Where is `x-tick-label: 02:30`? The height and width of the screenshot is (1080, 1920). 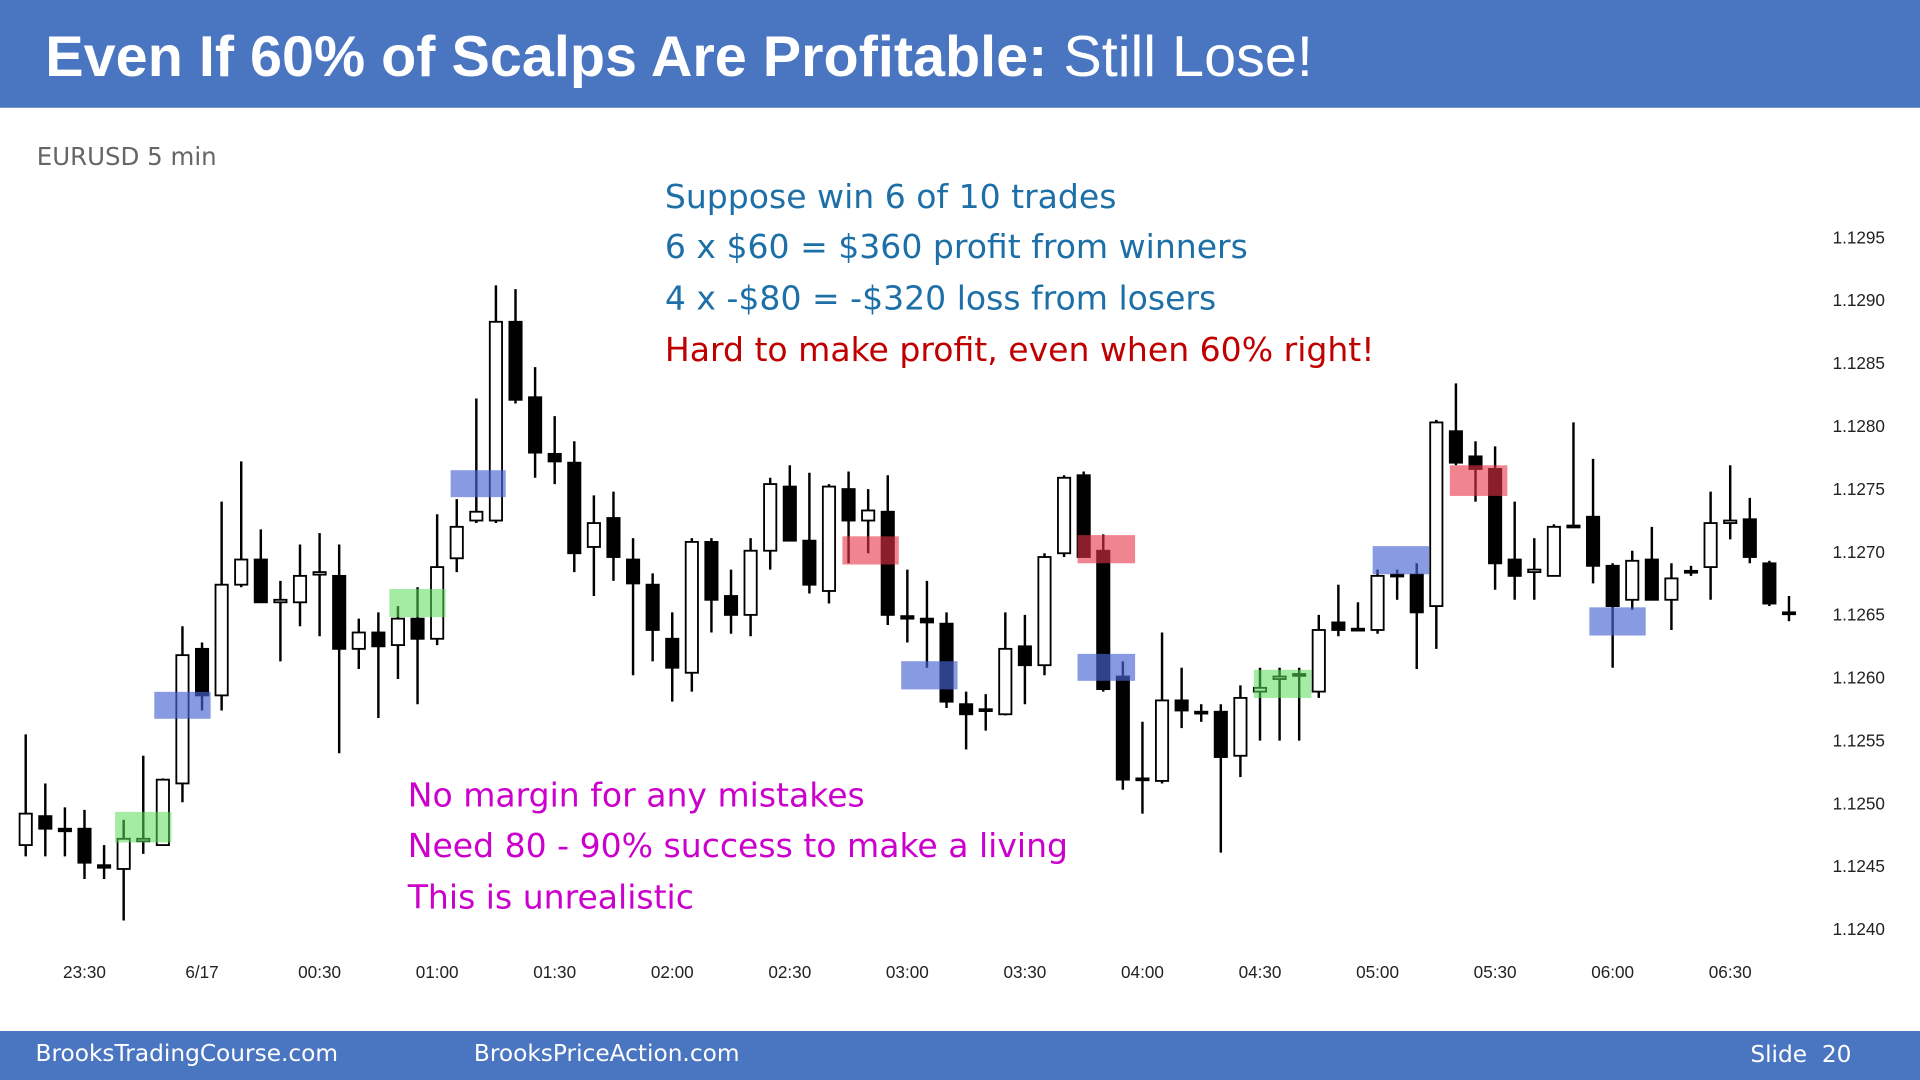 x-tick-label: 02:30 is located at coordinates (789, 972).